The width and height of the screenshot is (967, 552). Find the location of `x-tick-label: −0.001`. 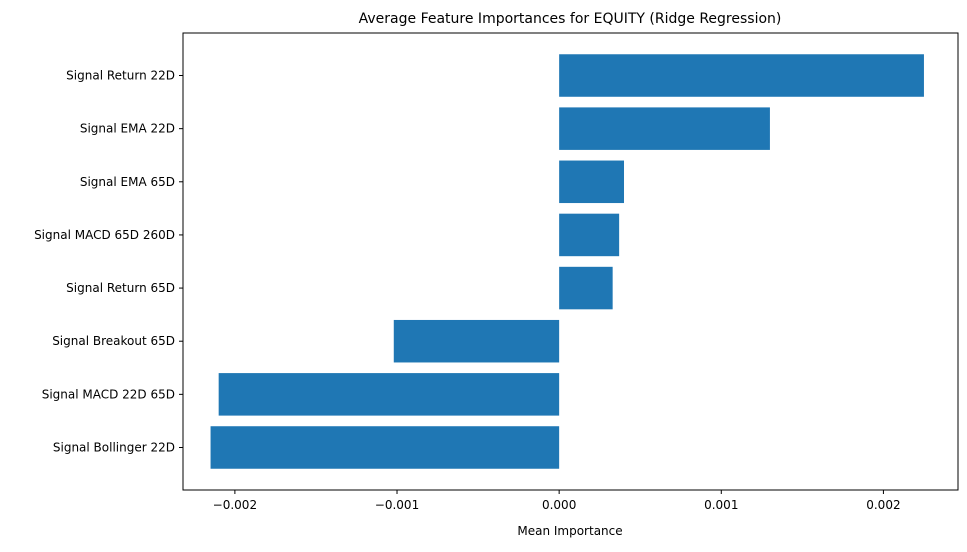

x-tick-label: −0.001 is located at coordinates (397, 505).